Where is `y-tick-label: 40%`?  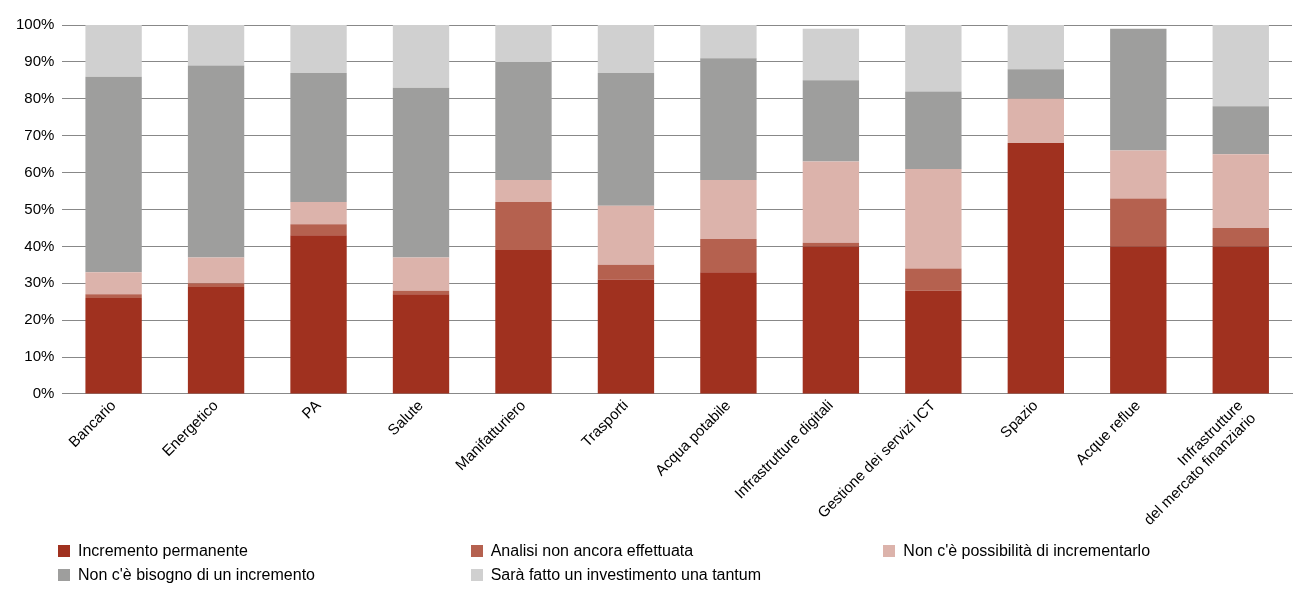 y-tick-label: 40% is located at coordinates (39, 245).